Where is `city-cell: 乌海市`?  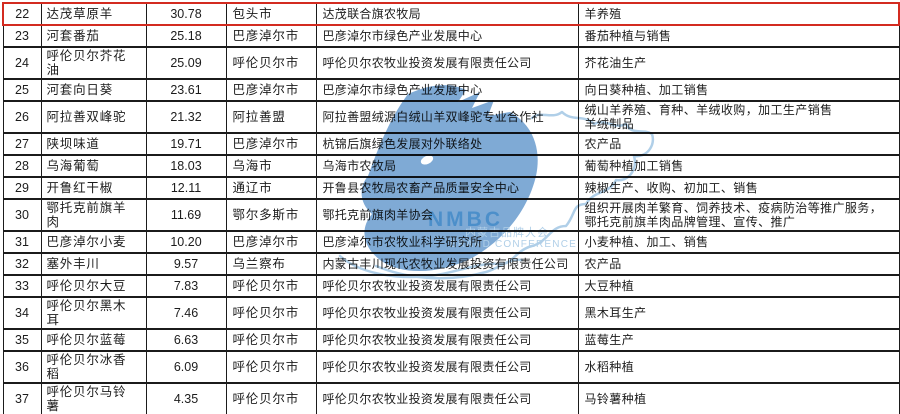
city-cell: 乌海市 is located at coordinates (271, 166).